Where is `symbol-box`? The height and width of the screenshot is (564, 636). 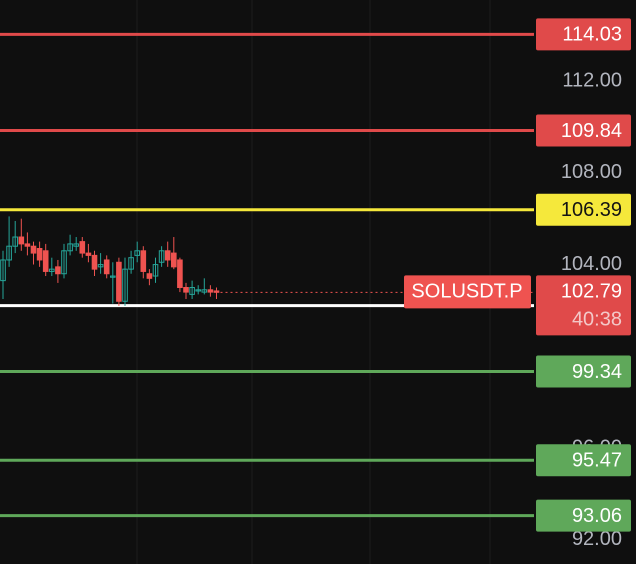
symbol-box is located at coordinates (467, 292).